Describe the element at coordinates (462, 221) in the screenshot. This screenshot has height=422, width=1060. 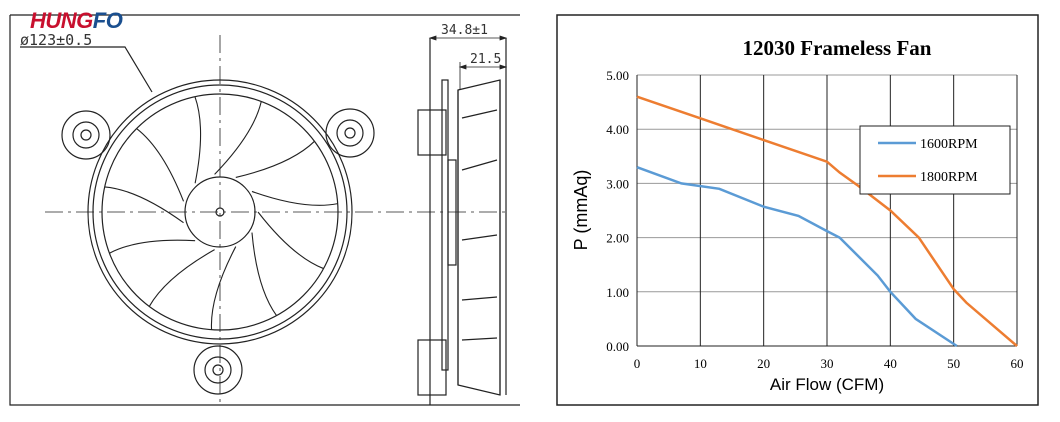
I see `fan-side-view` at that location.